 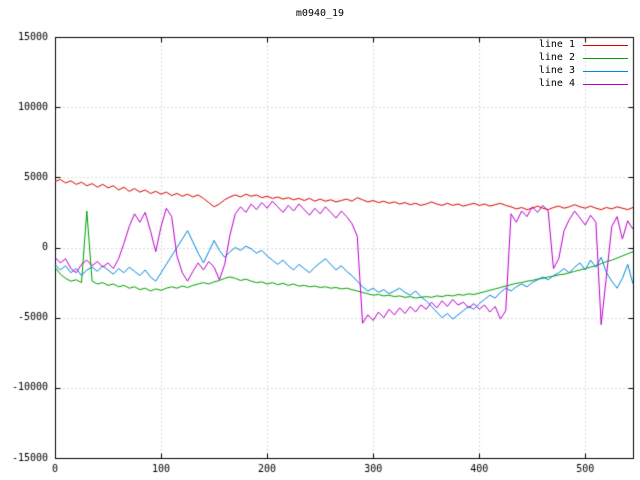 What do you see at coordinates (583, 64) in the screenshot?
I see `legend: line 1 line 2 line 3 line 4` at bounding box center [583, 64].